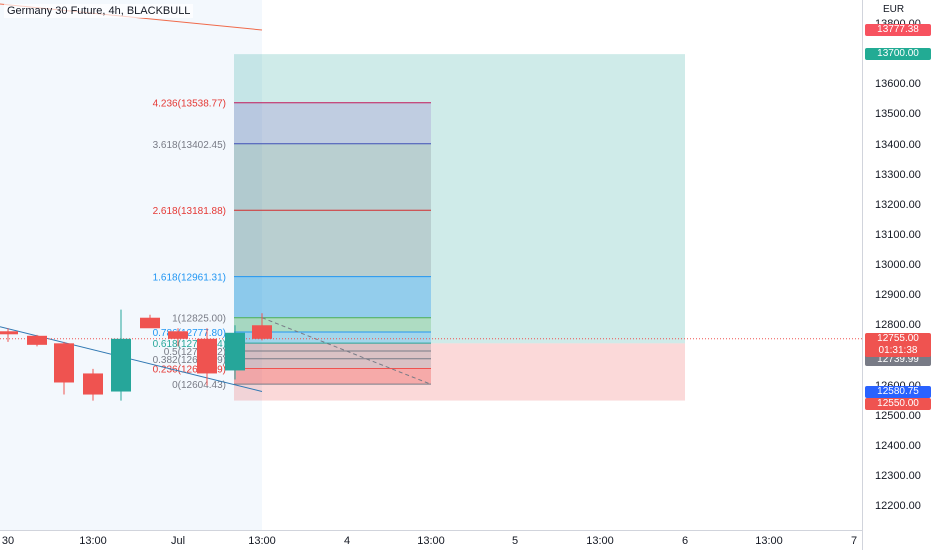  What do you see at coordinates (898, 325) in the screenshot?
I see `price-tick-label: 12800.00` at bounding box center [898, 325].